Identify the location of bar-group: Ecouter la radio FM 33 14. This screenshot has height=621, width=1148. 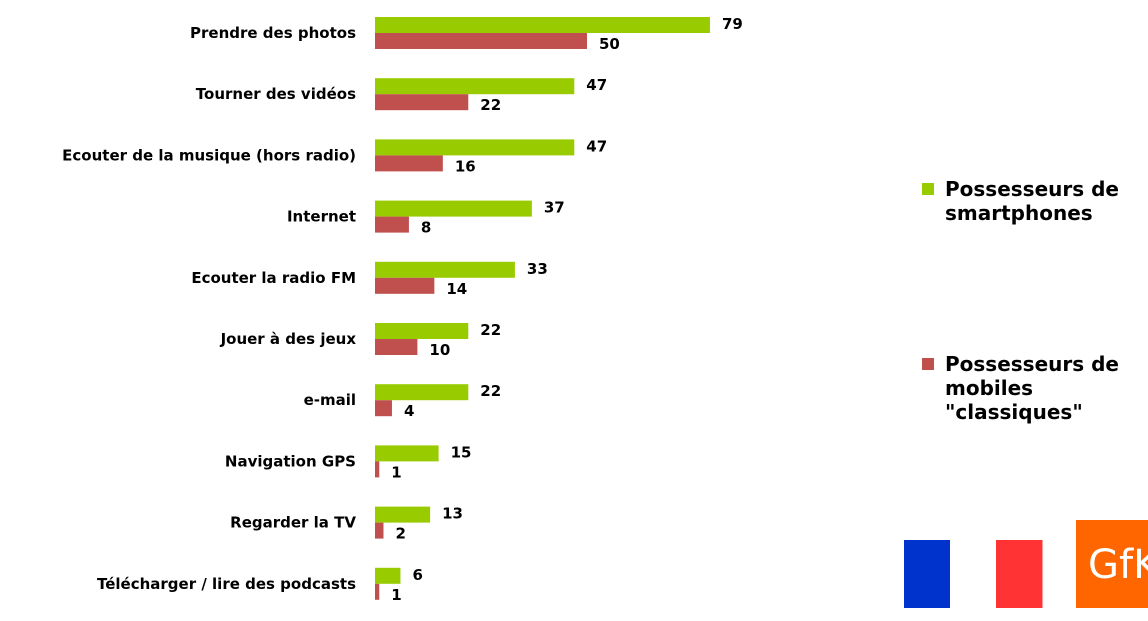
(369, 279).